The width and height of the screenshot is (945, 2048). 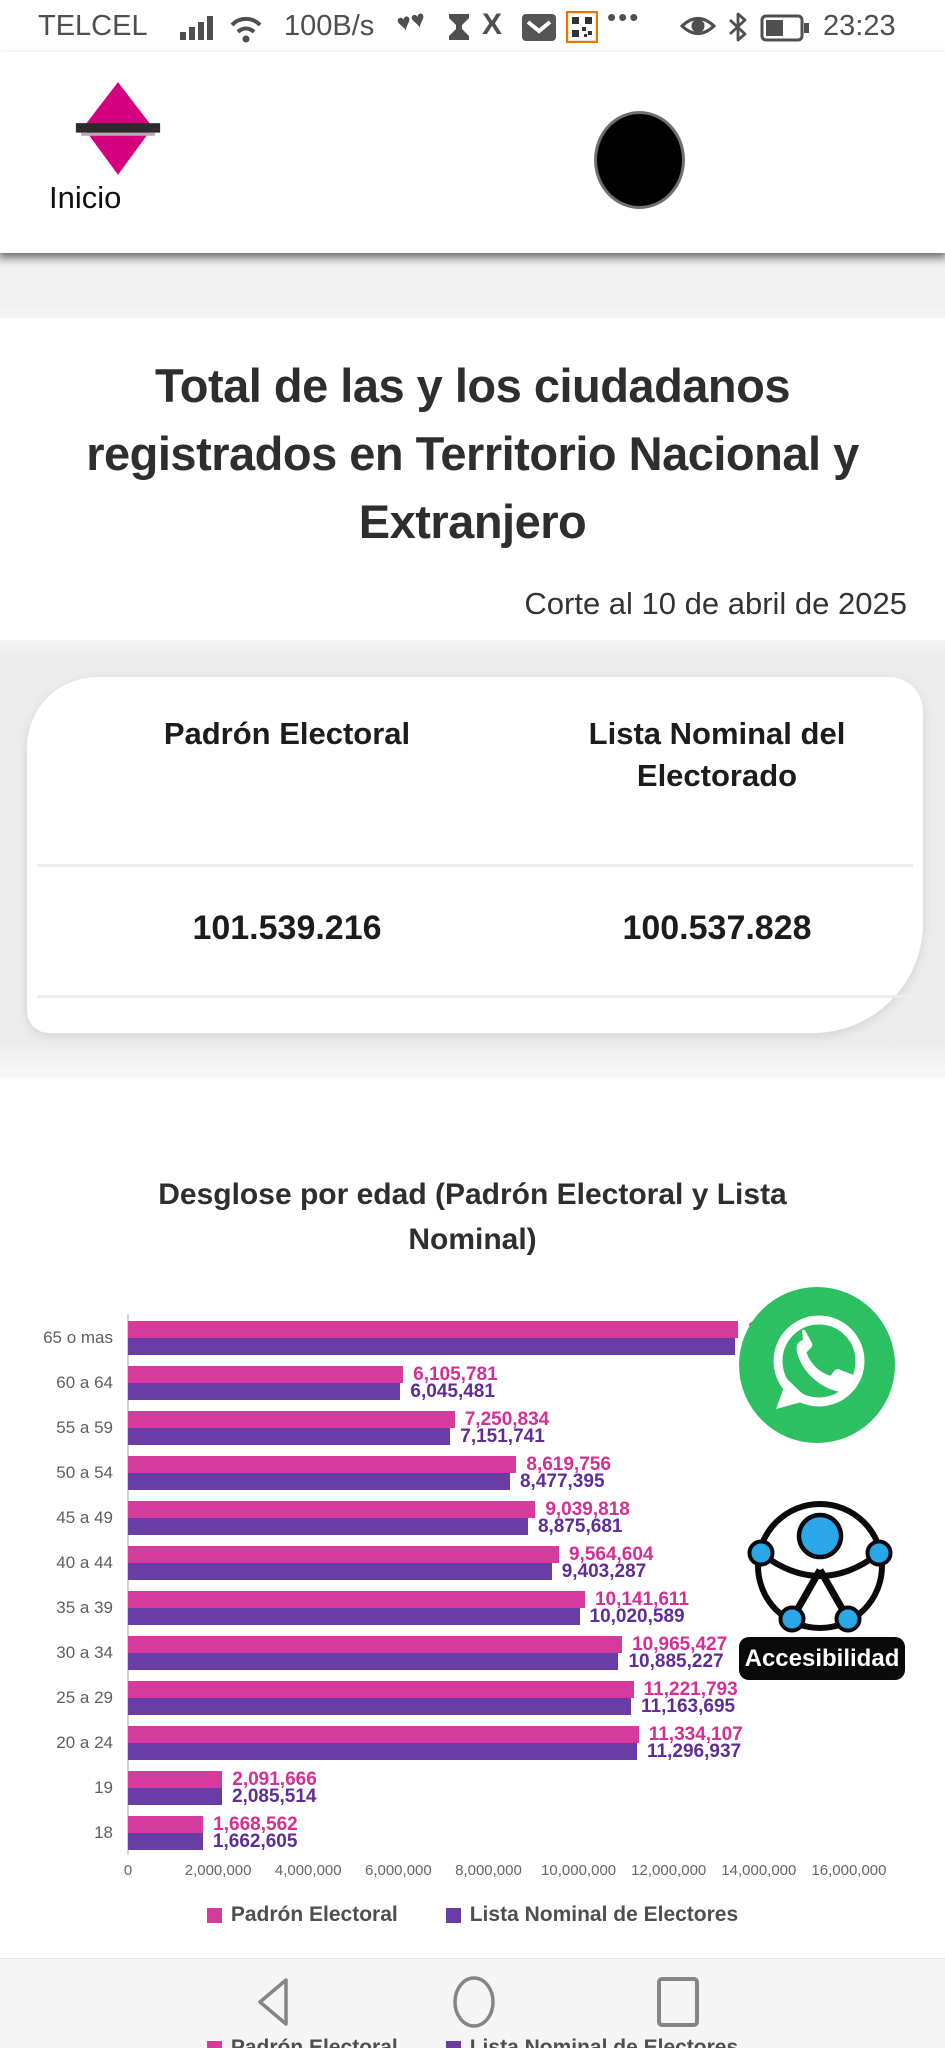 I want to click on category-label: 60 a 64, so click(x=84, y=1382).